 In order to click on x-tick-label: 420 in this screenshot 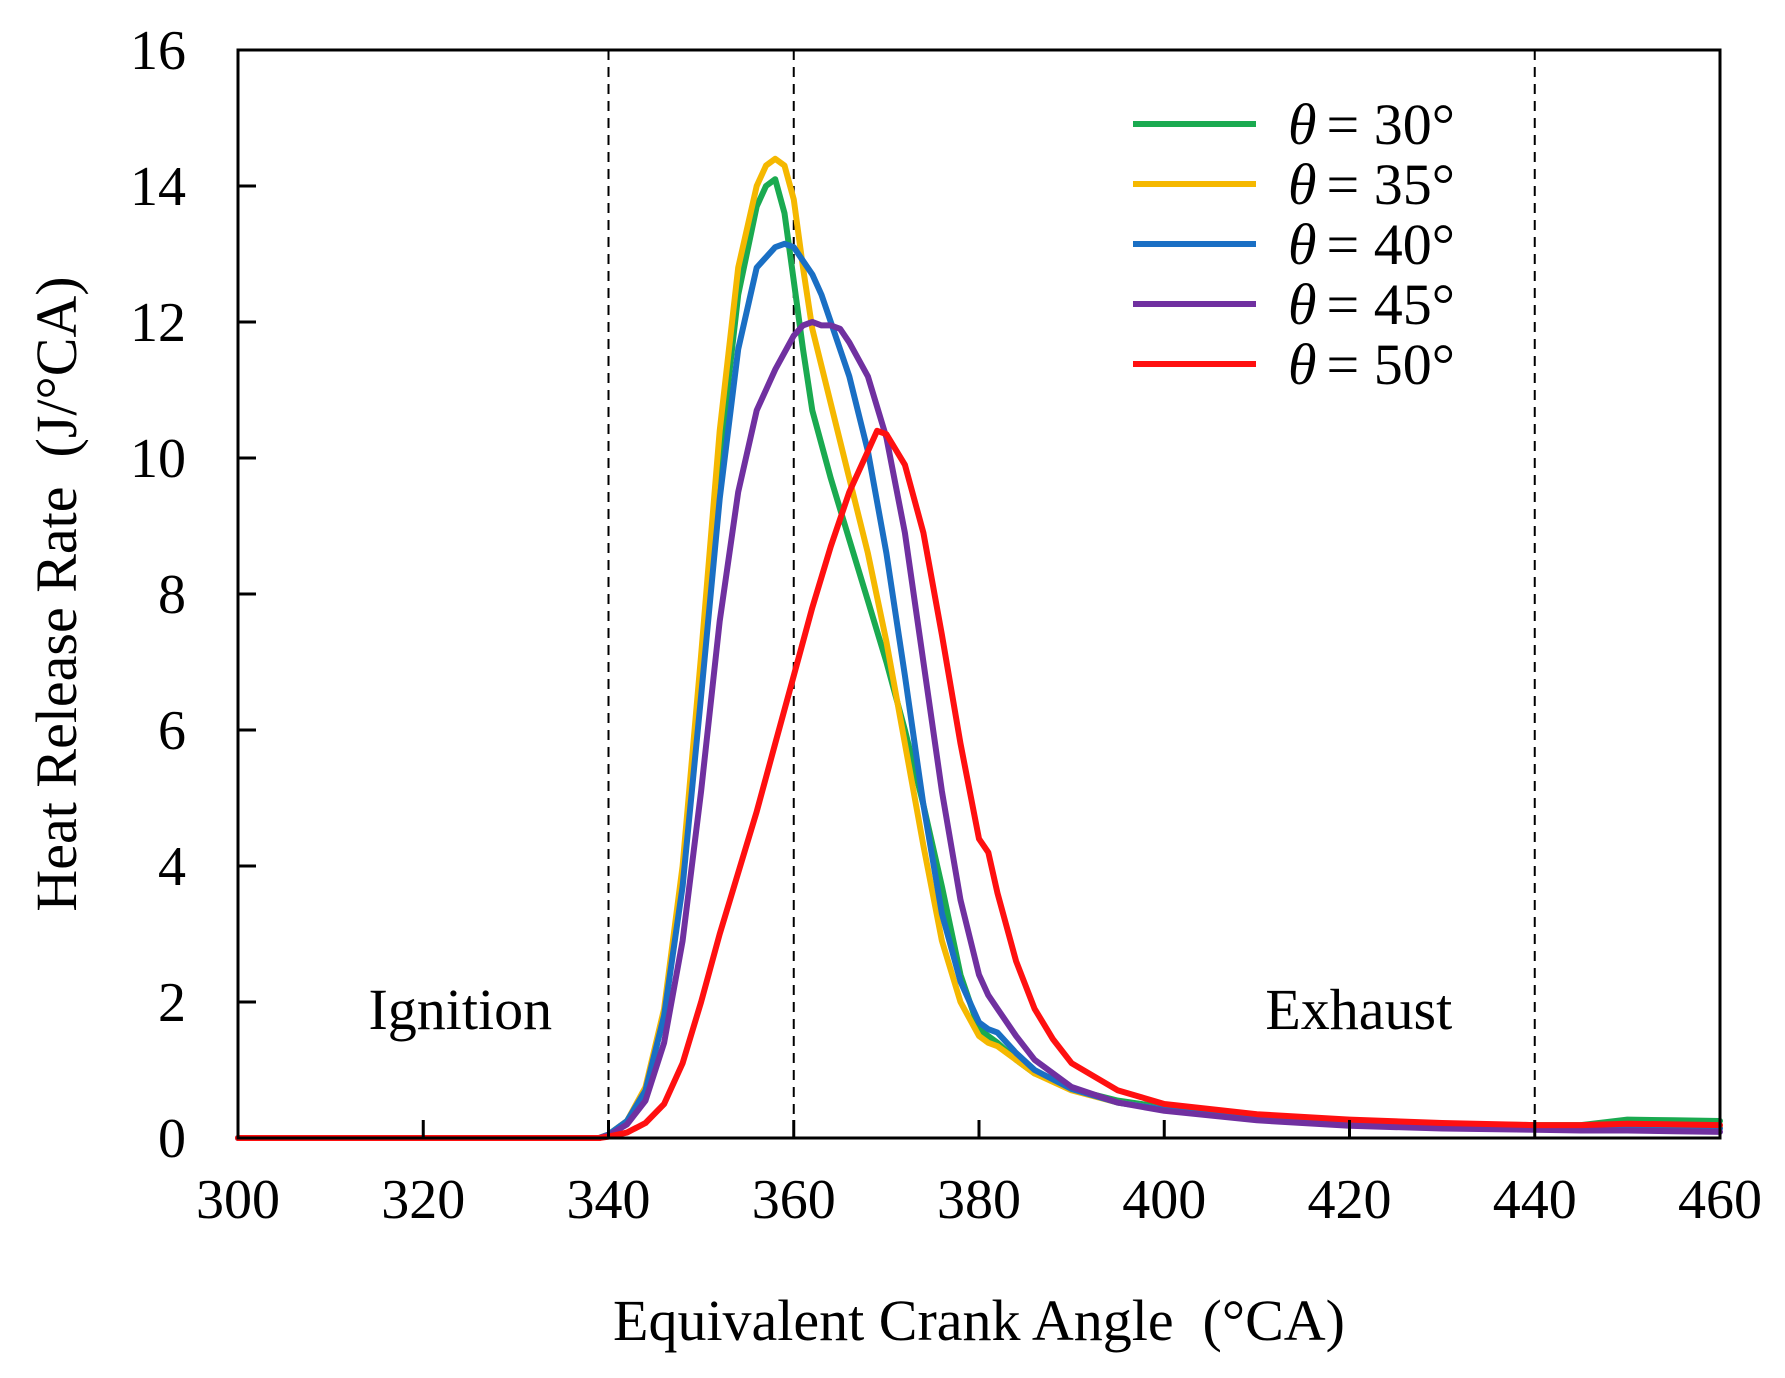, I will do `click(1350, 1200)`.